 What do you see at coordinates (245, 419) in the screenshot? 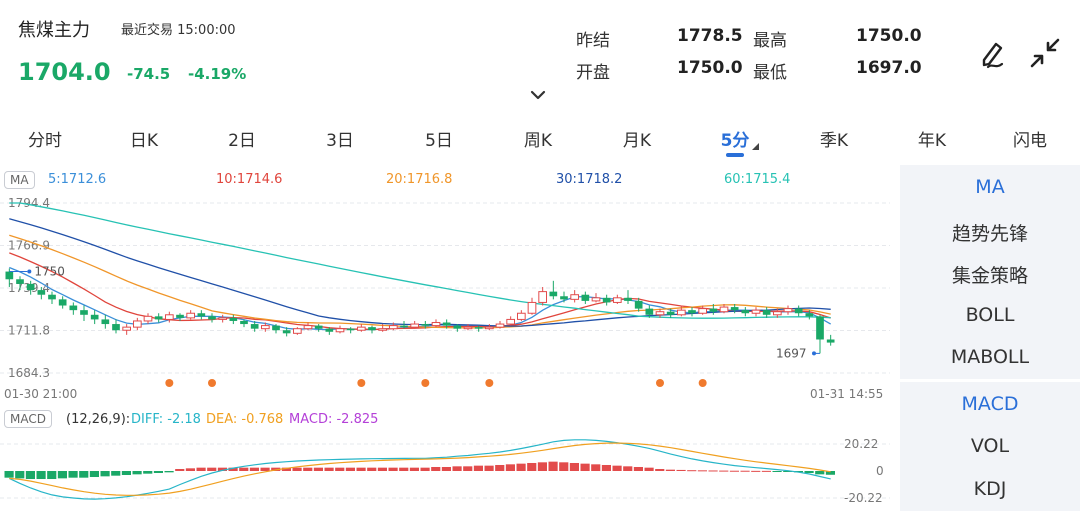
I see `macd-dea-label: DEA: -0.768` at bounding box center [245, 419].